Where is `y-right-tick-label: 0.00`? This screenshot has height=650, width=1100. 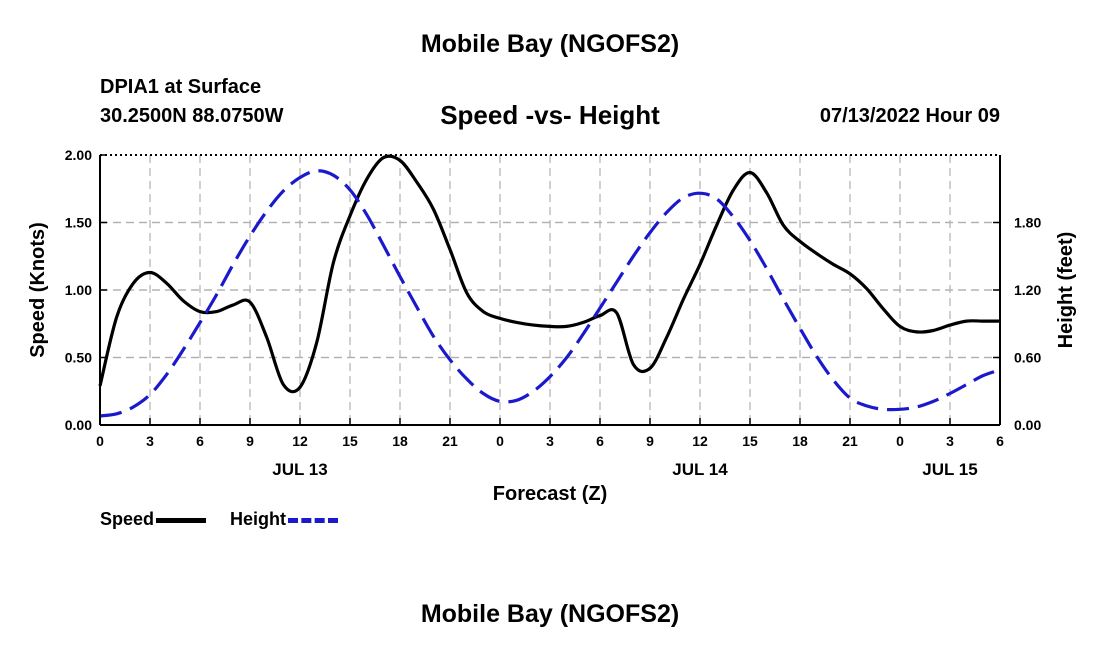
y-right-tick-label: 0.00 is located at coordinates (1027, 425).